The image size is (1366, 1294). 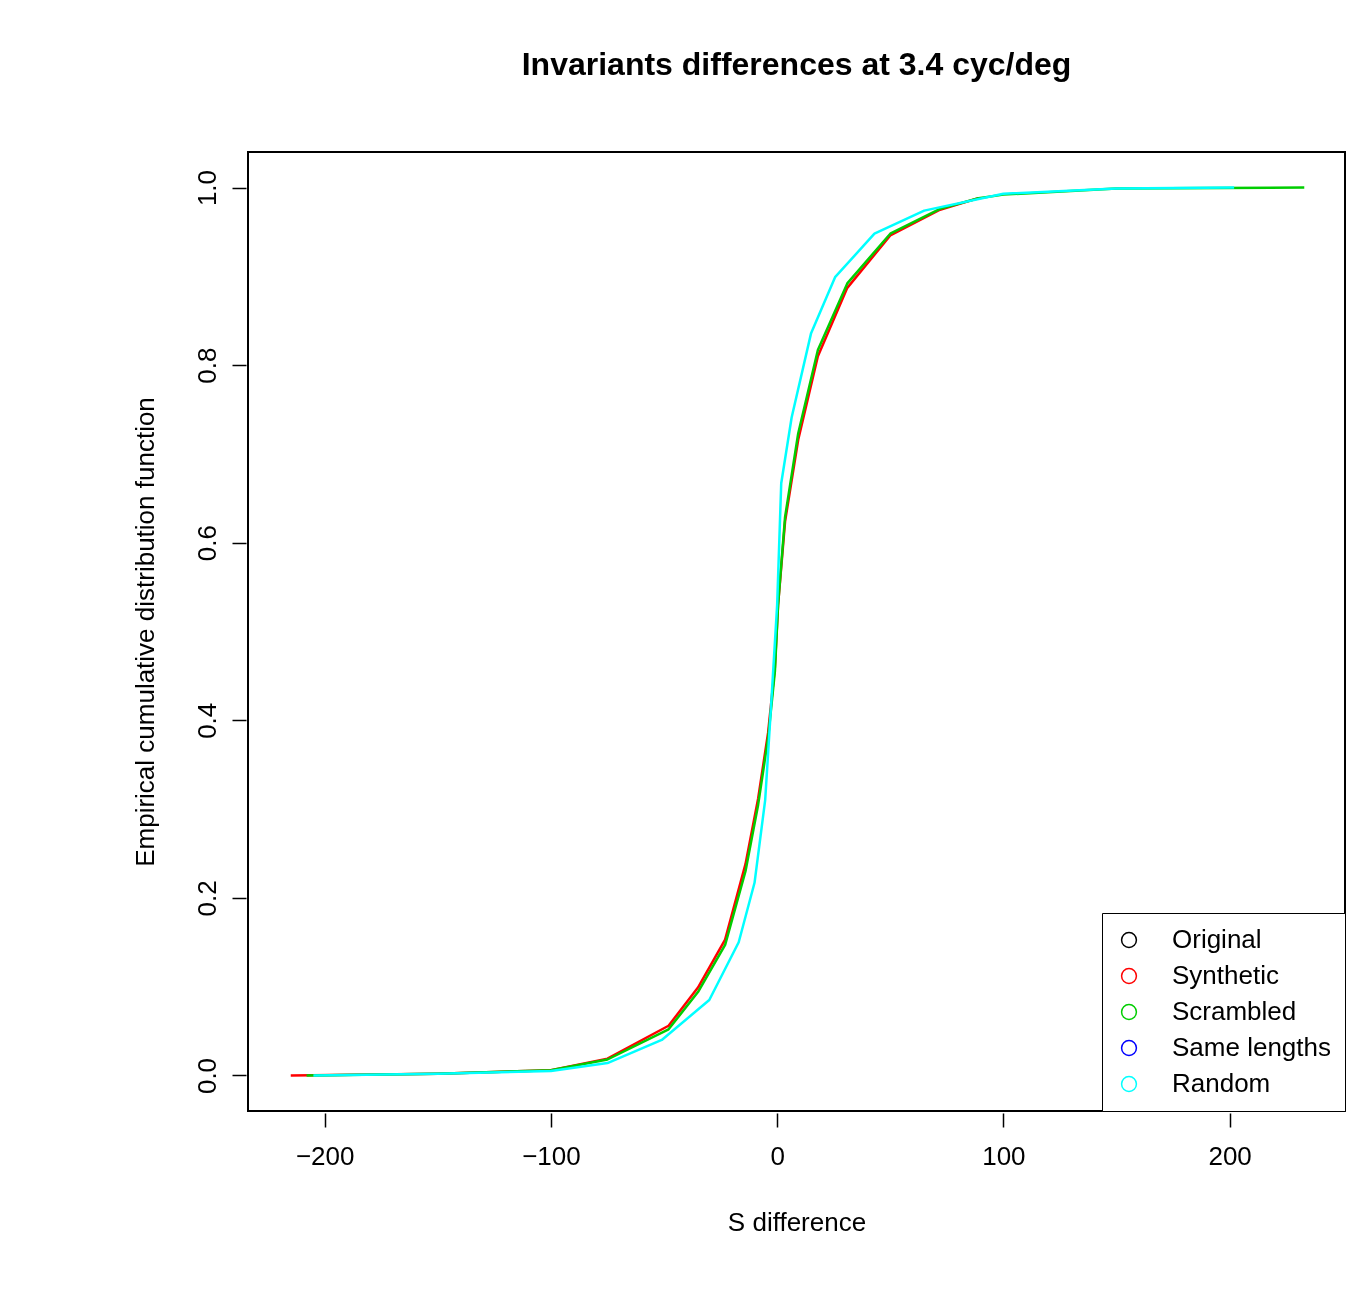 I want to click on x-axis-title: S difference, so click(x=797, y=1221).